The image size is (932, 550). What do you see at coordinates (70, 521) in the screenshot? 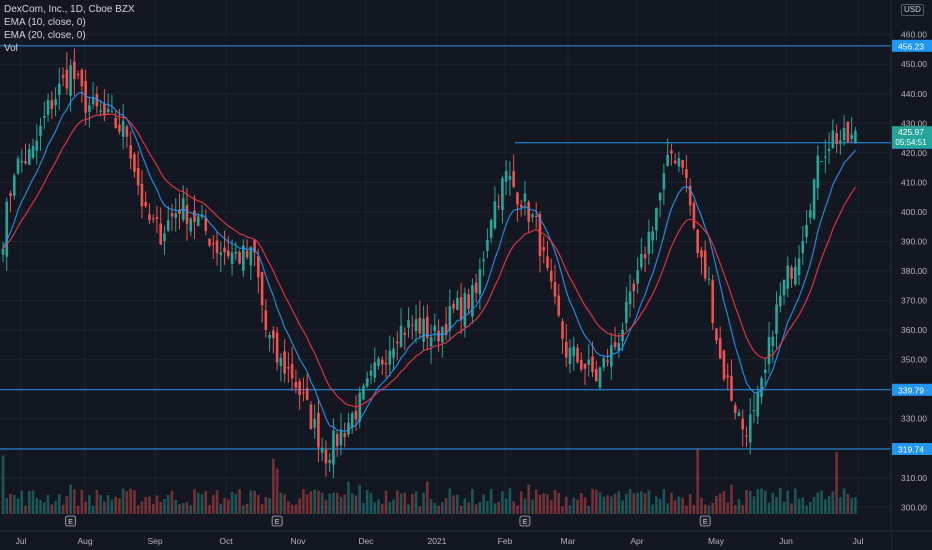
I see `earnings-icon` at bounding box center [70, 521].